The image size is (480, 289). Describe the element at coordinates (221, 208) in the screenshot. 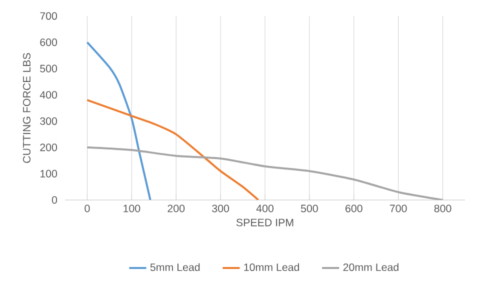

I see `x-tick-label: 300` at that location.